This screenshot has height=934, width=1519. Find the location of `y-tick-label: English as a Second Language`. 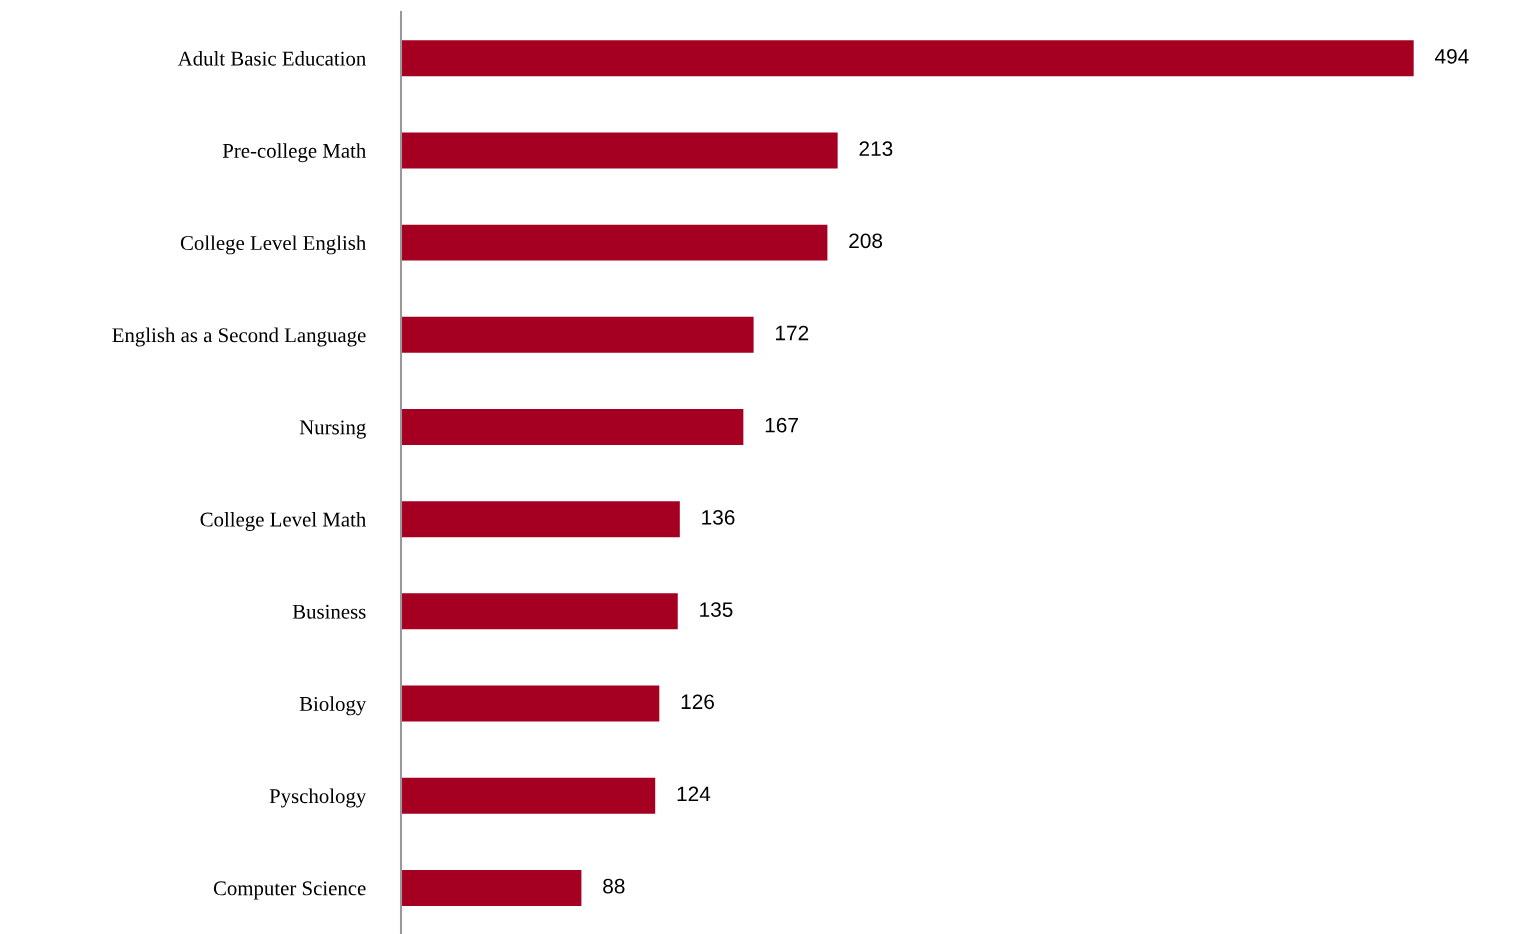

y-tick-label: English as a Second Language is located at coordinates (239, 337).